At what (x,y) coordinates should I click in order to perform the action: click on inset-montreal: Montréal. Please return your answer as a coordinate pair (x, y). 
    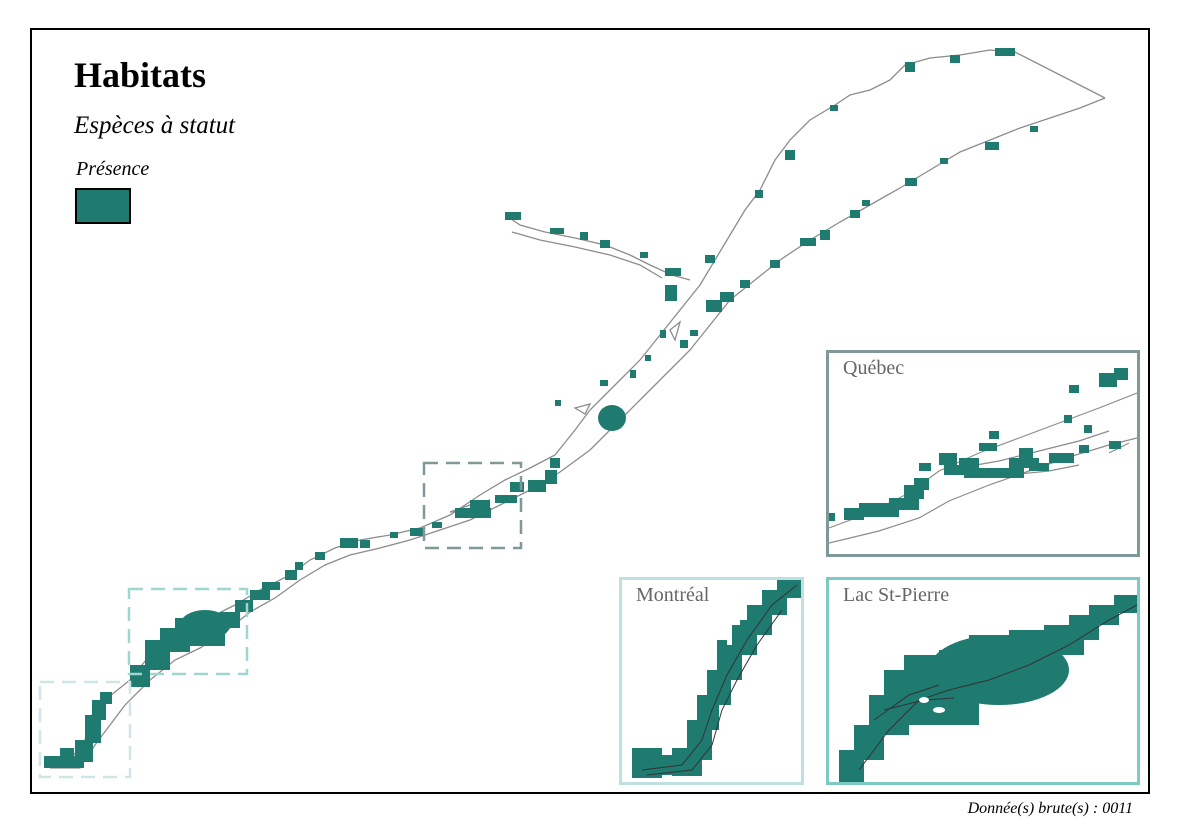
    Looking at the image, I should click on (711, 681).